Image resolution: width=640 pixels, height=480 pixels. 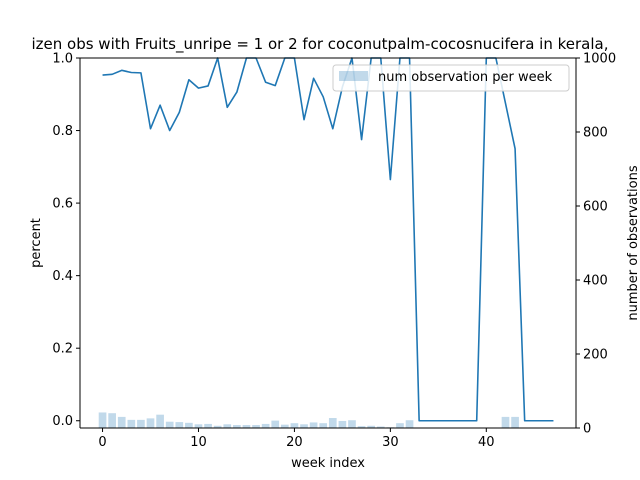 I want to click on x-tick-label-10: 10, so click(x=198, y=442).